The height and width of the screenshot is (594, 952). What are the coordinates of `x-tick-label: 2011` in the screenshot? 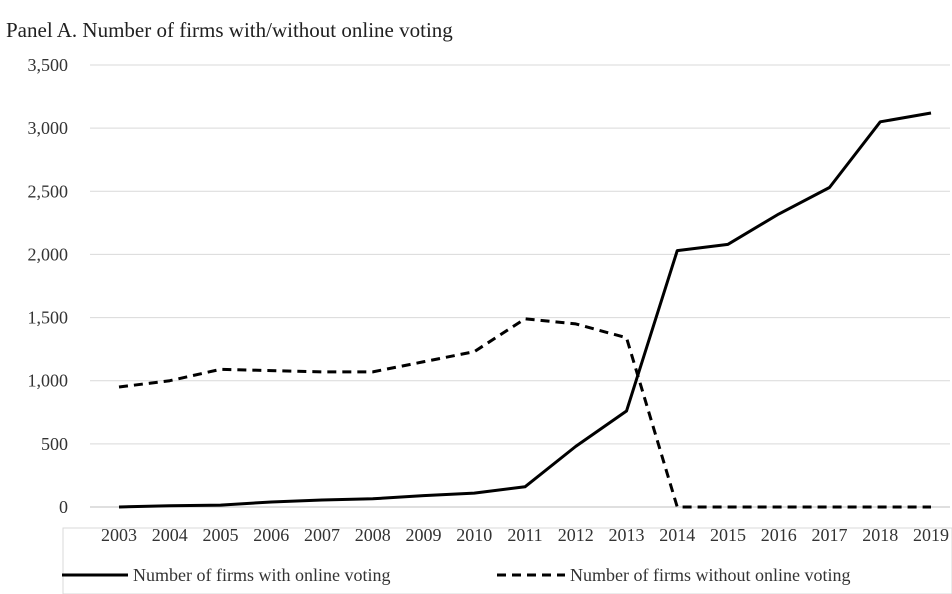 It's located at (524, 535).